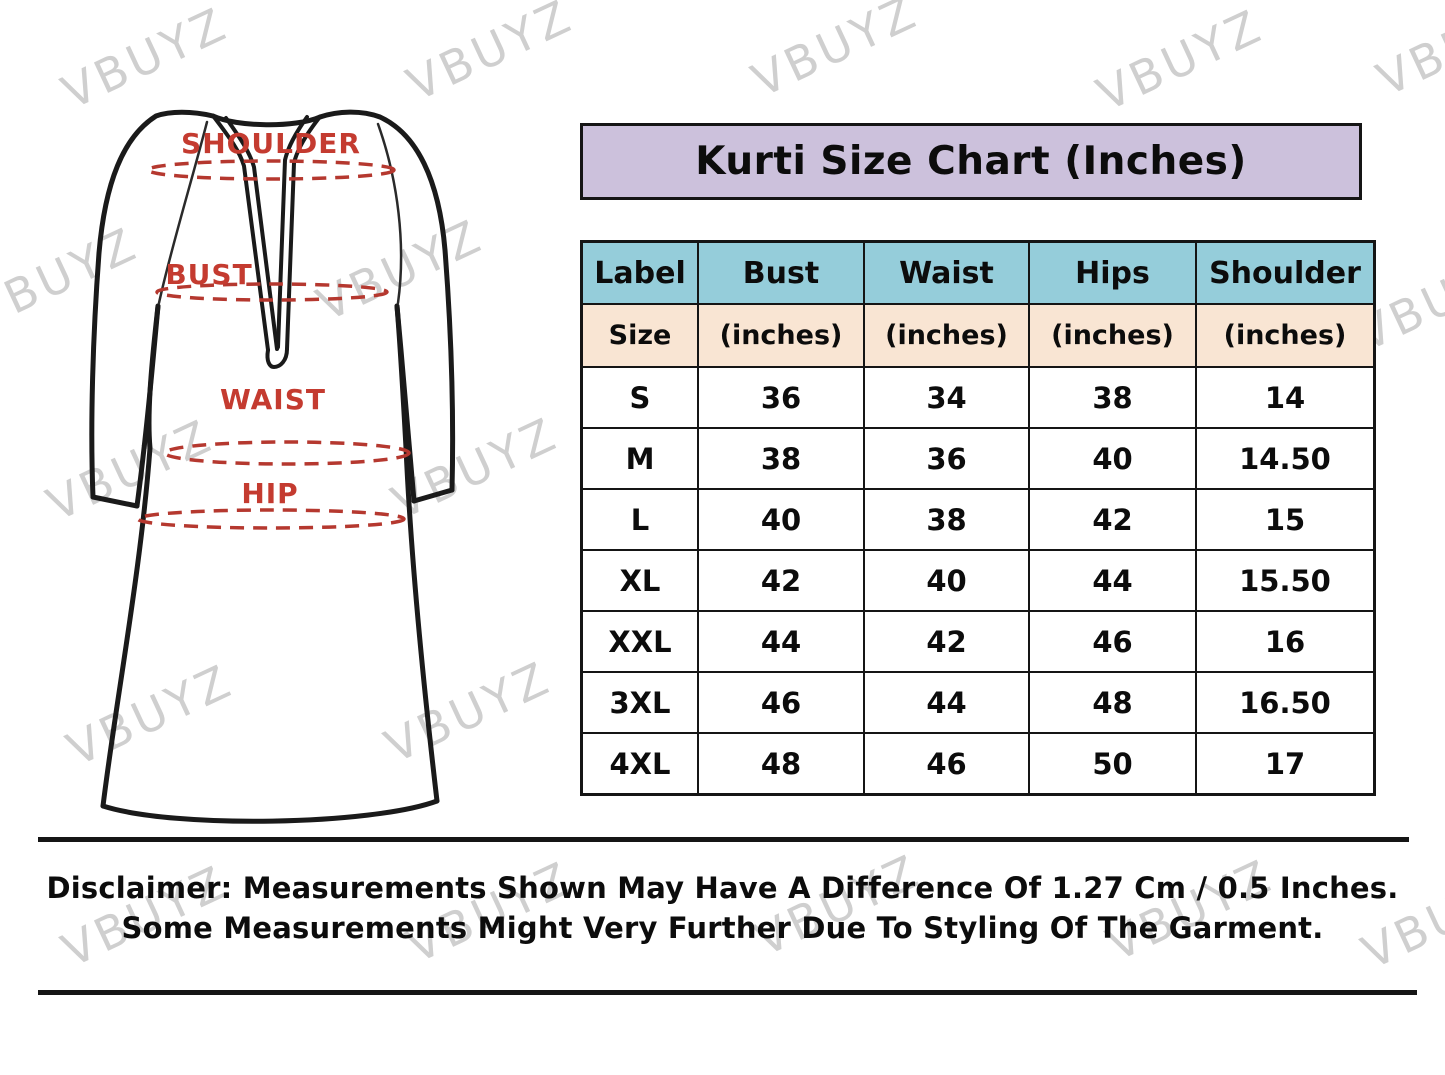 Image resolution: width=1445 pixels, height=1075 pixels. What do you see at coordinates (781, 702) in the screenshot?
I see `bust-cell: 46` at bounding box center [781, 702].